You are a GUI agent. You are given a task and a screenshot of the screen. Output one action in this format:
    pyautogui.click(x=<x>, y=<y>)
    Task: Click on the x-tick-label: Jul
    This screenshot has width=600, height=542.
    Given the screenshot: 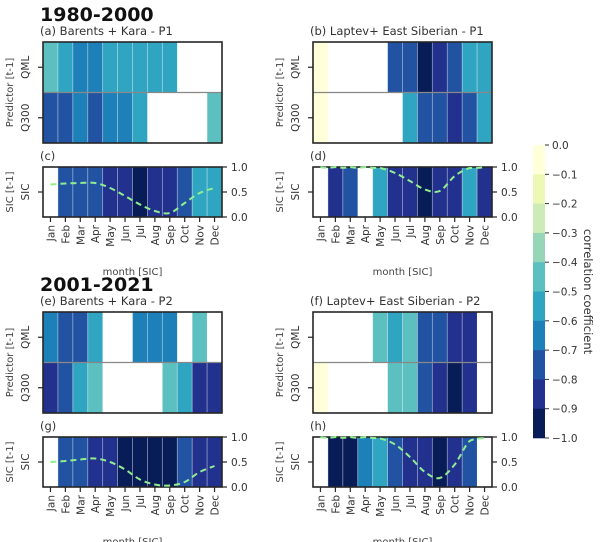 What is the action you would take?
    pyautogui.click(x=141, y=502)
    